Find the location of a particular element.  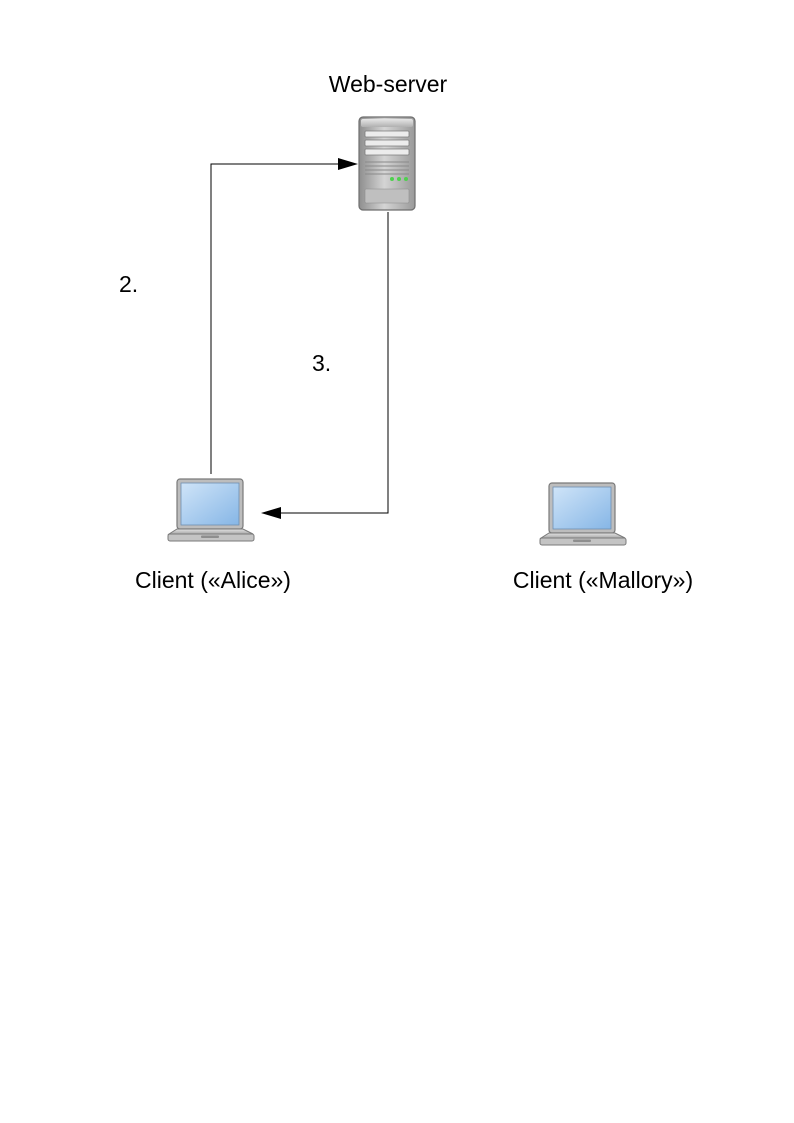

server-label: Web-server is located at coordinates (388, 84).